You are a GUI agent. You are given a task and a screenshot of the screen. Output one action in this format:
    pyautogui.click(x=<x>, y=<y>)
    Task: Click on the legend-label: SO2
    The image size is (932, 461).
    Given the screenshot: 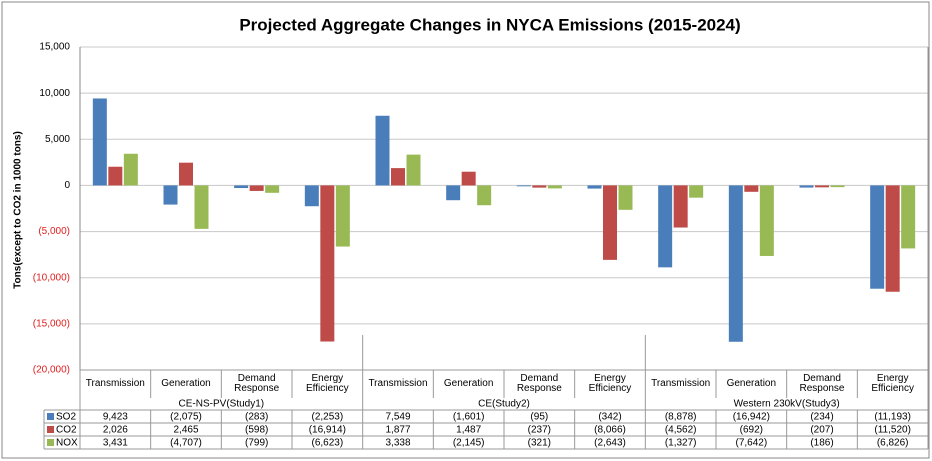 What is the action you would take?
    pyautogui.click(x=66, y=417)
    